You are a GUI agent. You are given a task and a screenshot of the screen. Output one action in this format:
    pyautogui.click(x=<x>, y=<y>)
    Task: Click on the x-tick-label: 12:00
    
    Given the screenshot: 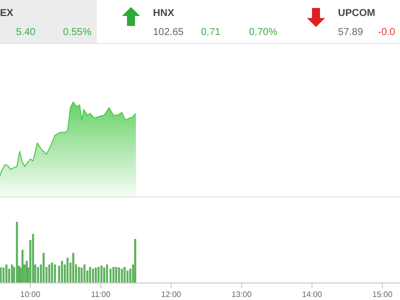 What is the action you would take?
    pyautogui.click(x=171, y=294)
    